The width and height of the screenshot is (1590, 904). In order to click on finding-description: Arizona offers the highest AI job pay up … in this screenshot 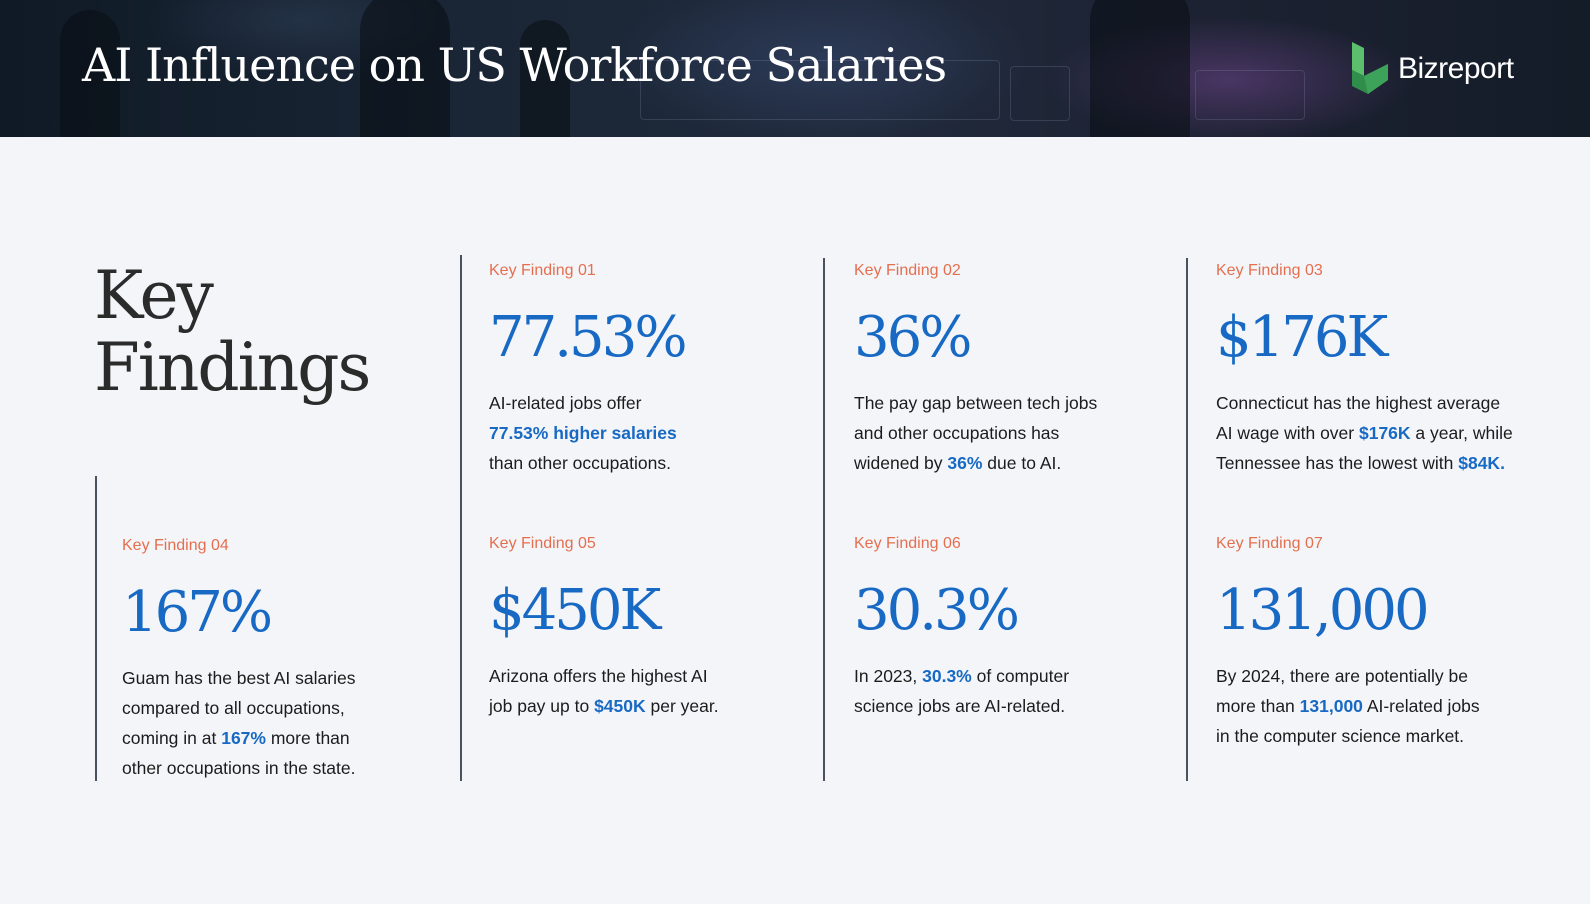, I will do `click(644, 691)`.